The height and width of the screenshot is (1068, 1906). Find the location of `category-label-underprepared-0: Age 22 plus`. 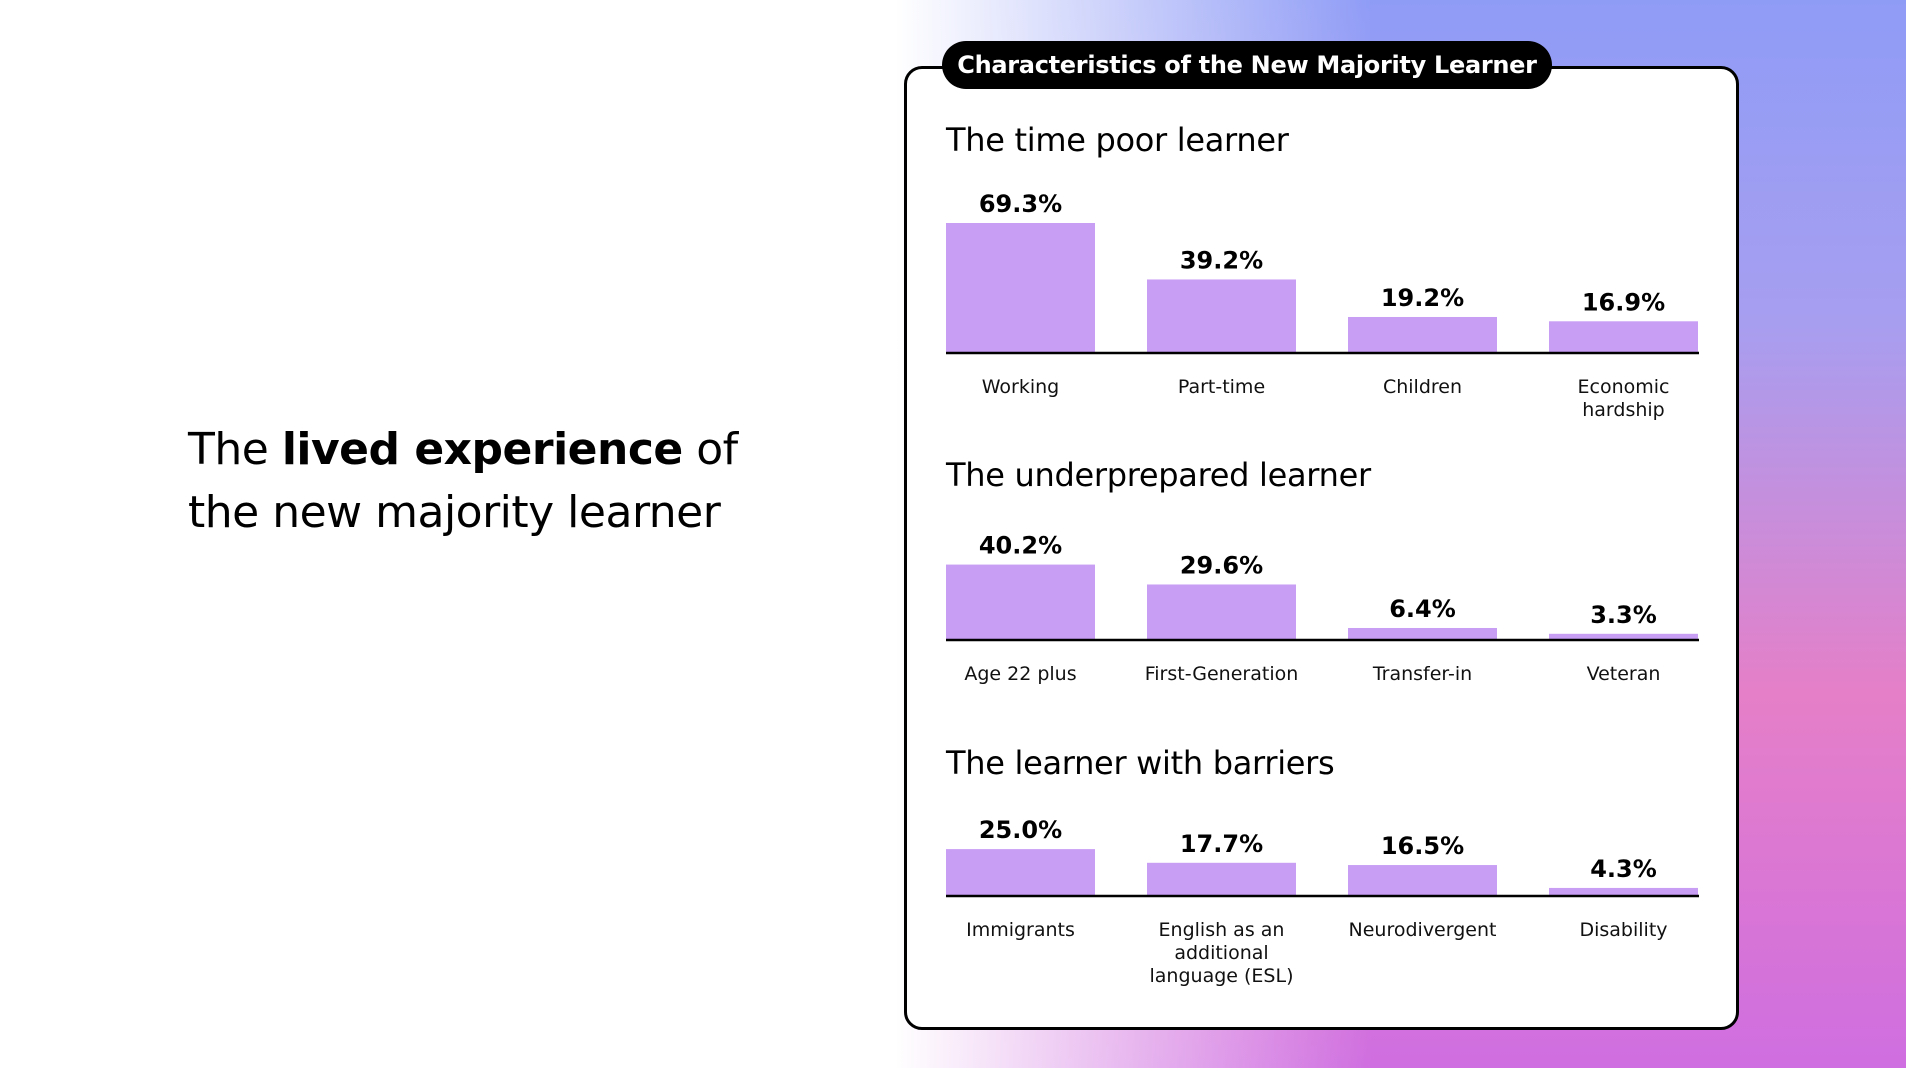

category-label-underprepared-0: Age 22 plus is located at coordinates (1020, 674).